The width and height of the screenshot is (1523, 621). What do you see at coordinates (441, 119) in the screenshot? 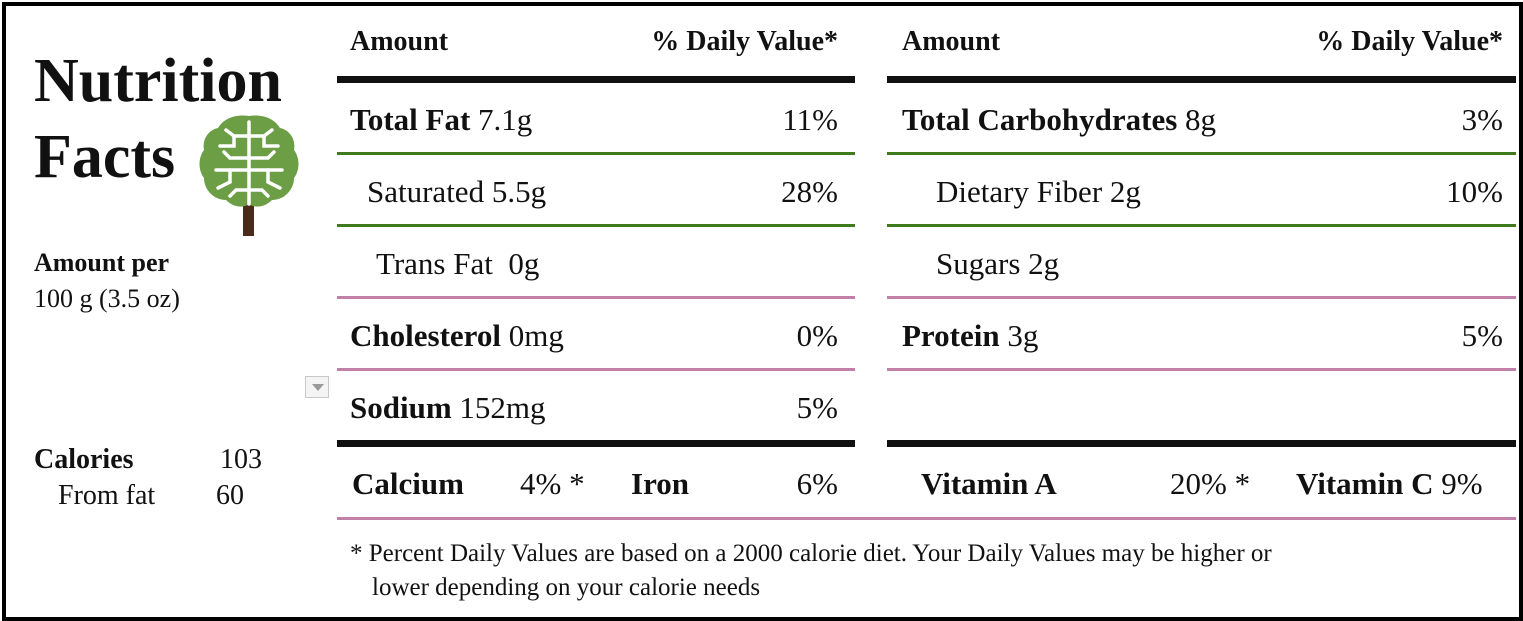
I see `row-total-fat: Total Fat 7.1g` at bounding box center [441, 119].